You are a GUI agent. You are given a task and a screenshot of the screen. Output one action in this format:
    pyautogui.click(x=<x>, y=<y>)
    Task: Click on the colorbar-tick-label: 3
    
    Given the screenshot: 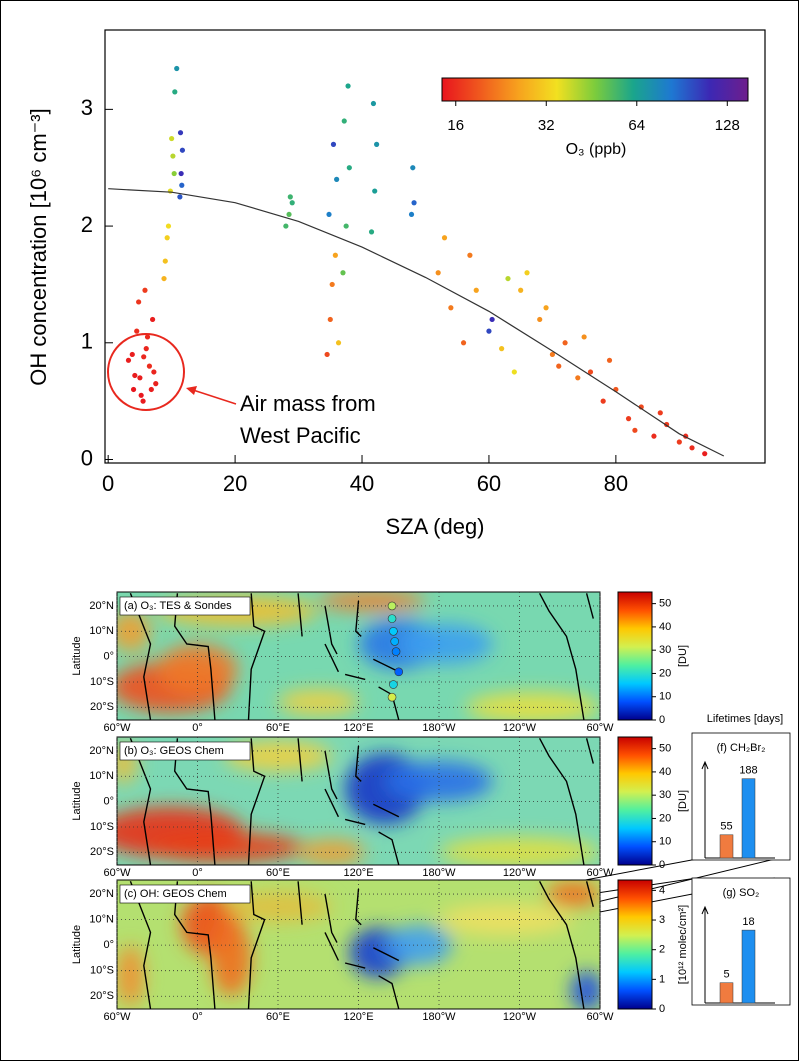 What is the action you would take?
    pyautogui.click(x=662, y=920)
    